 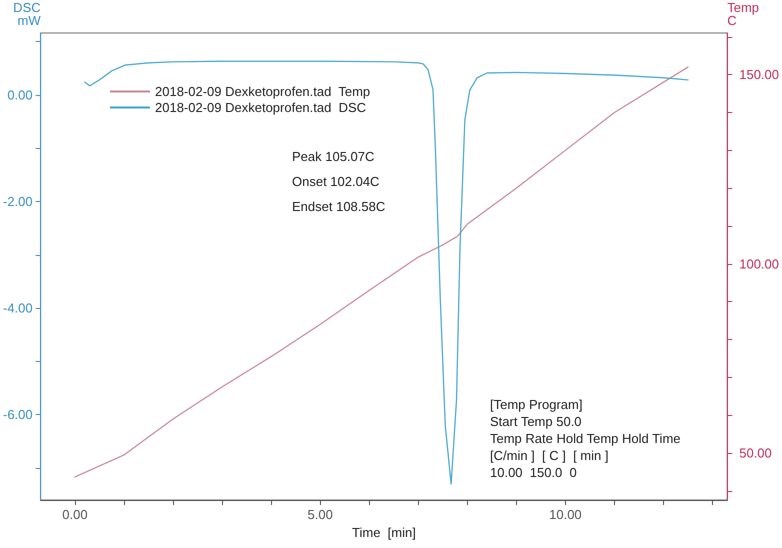 I want to click on y2-axis-title: Temp C, so click(x=743, y=14).